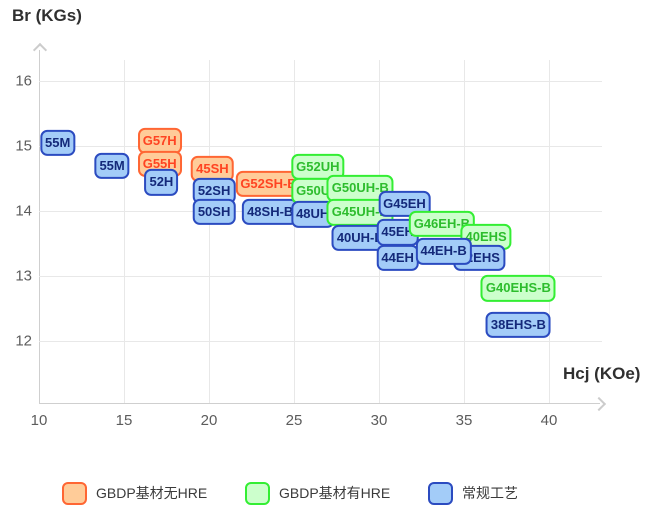 The height and width of the screenshot is (515, 645). Describe the element at coordinates (209, 420) in the screenshot. I see `x-tick-label: 20` at that location.